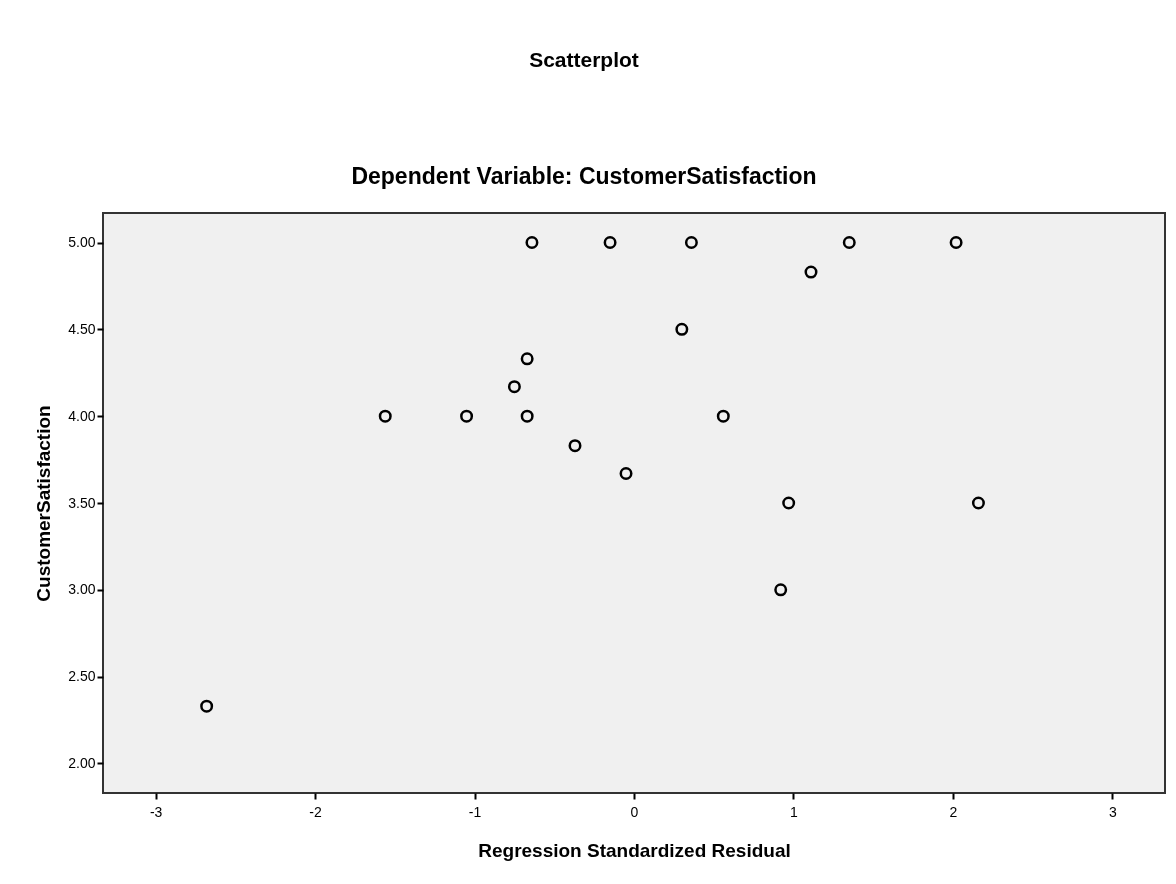  I want to click on x-axis-title: Regression Standardized Residual, so click(634, 850).